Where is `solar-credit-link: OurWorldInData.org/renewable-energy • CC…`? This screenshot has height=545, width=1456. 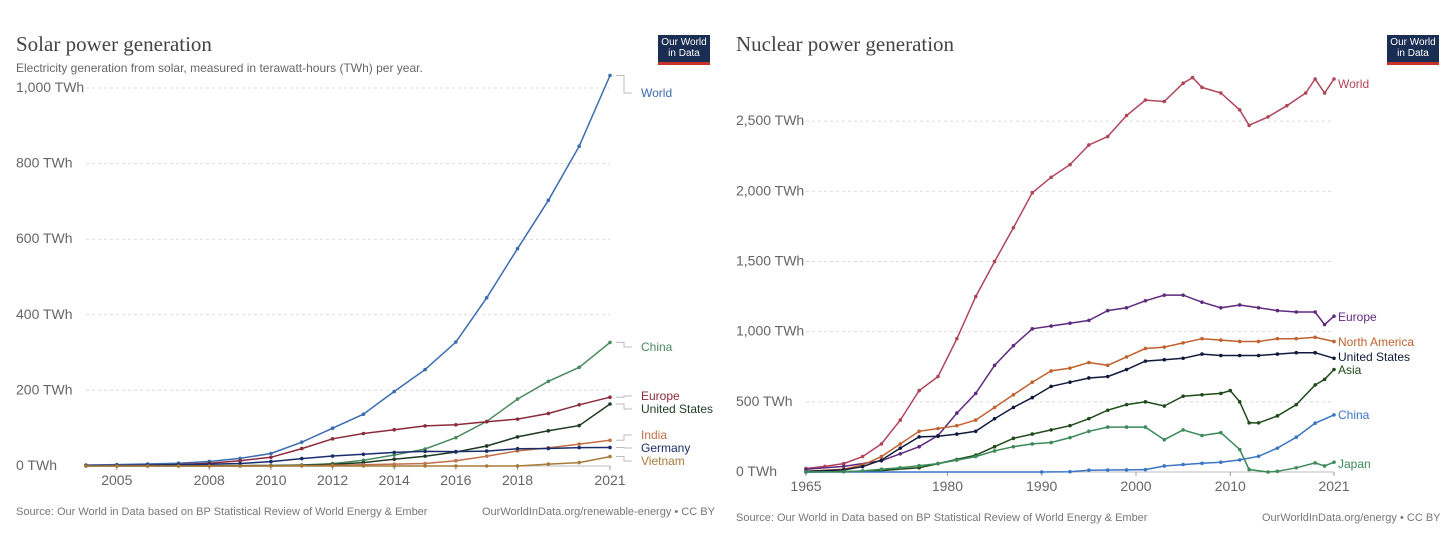
solar-credit-link: OurWorldInData.org/renewable-energy • CC… is located at coordinates (598, 512).